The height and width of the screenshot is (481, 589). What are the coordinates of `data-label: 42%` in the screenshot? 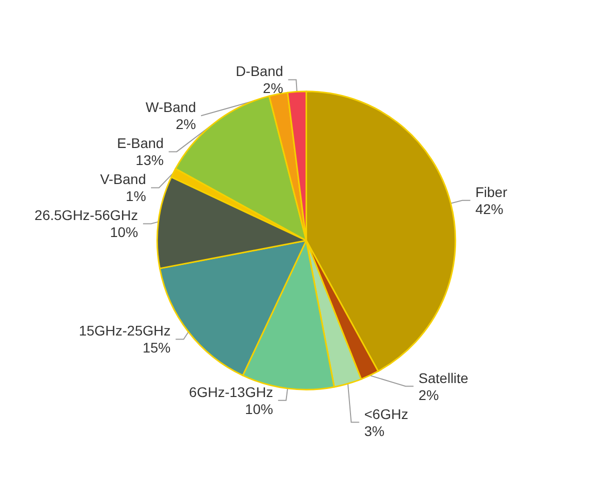 It's located at (489, 208).